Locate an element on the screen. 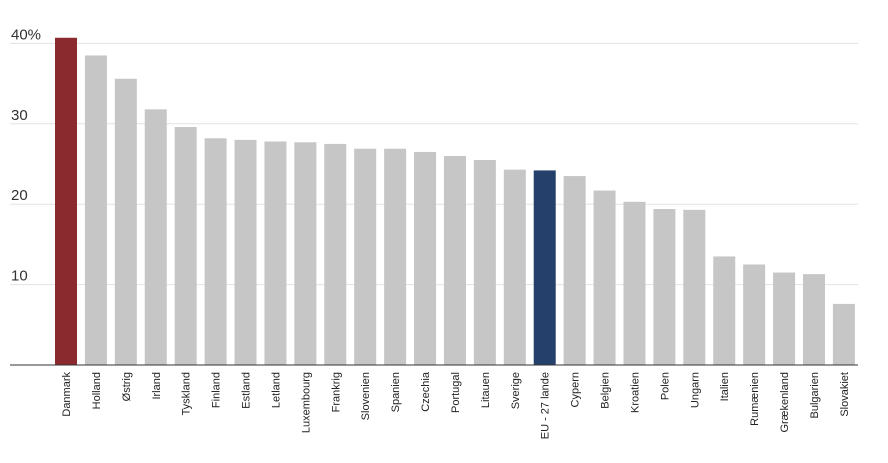 This screenshot has height=463, width=888. x-tick-label: Slovakiet is located at coordinates (845, 394).